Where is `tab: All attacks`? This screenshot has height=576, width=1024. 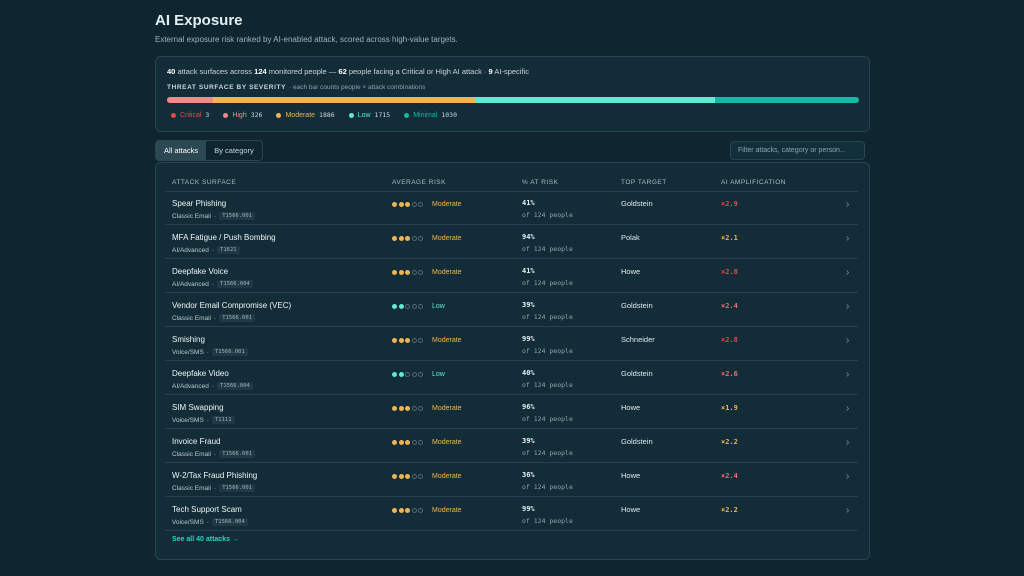 tab: All attacks is located at coordinates (181, 150).